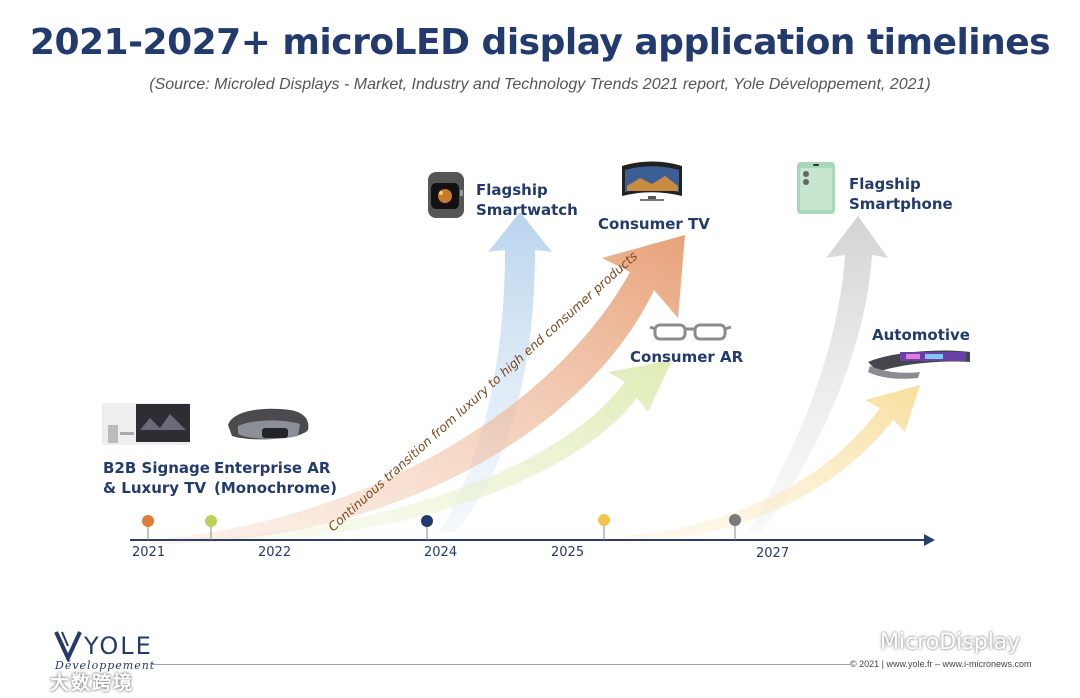  I want to click on year-label-2022: 2022, so click(275, 552).